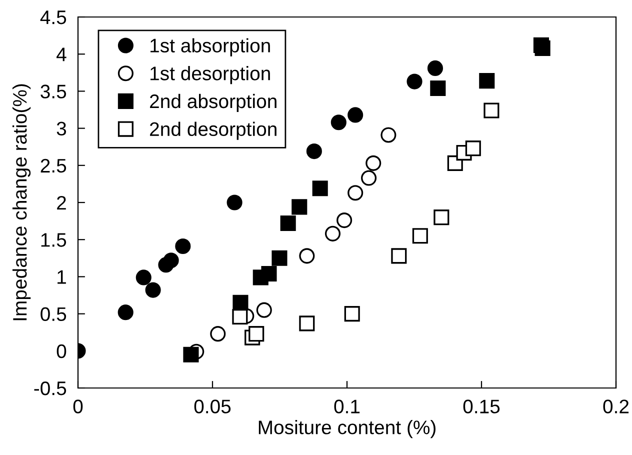  What do you see at coordinates (616, 407) in the screenshot?
I see `x-tick-label: 0.2` at bounding box center [616, 407].